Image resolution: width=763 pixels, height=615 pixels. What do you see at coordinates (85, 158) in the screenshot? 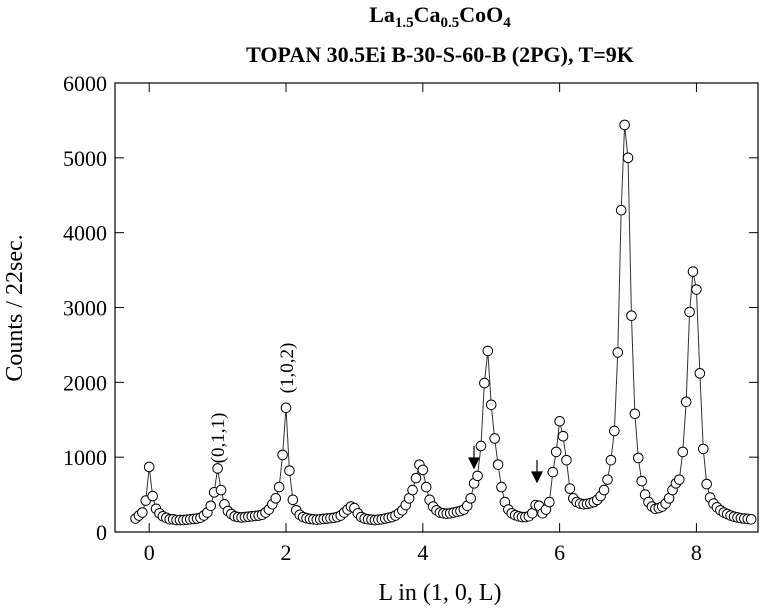
I see `y-tick-label: 5000` at bounding box center [85, 158].